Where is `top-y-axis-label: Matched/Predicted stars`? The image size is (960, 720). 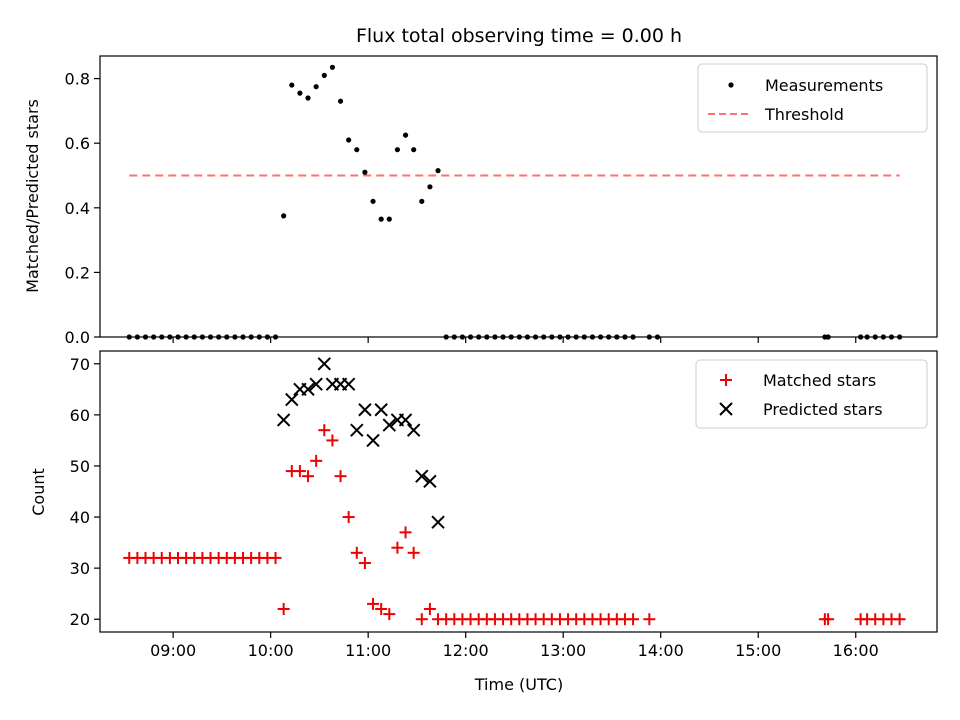 top-y-axis-label: Matched/Predicted stars is located at coordinates (32, 196).